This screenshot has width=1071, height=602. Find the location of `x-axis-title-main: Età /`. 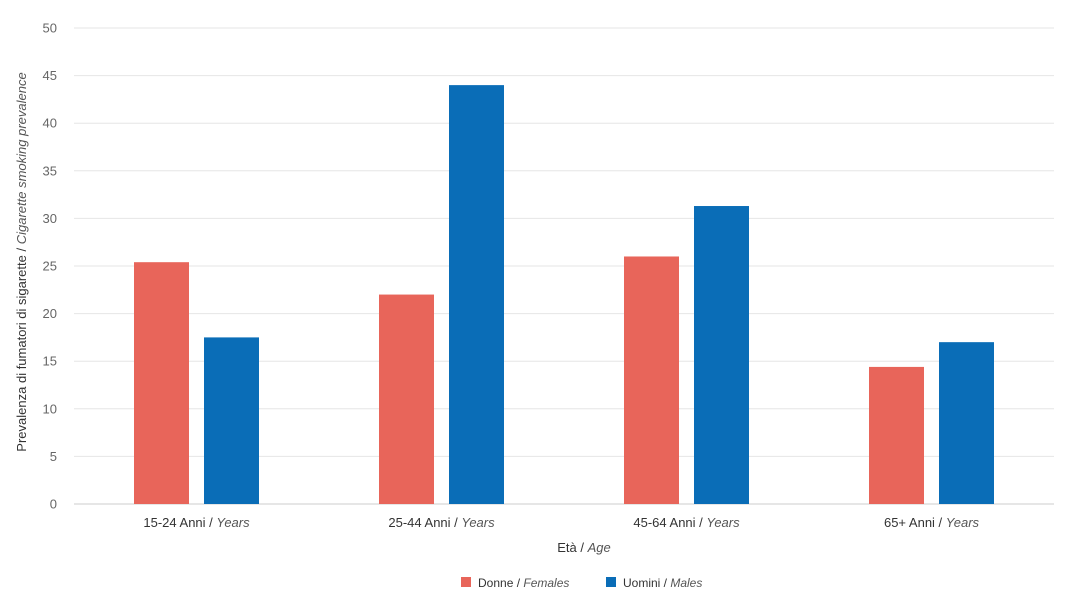

x-axis-title-main: Età / is located at coordinates (572, 547).